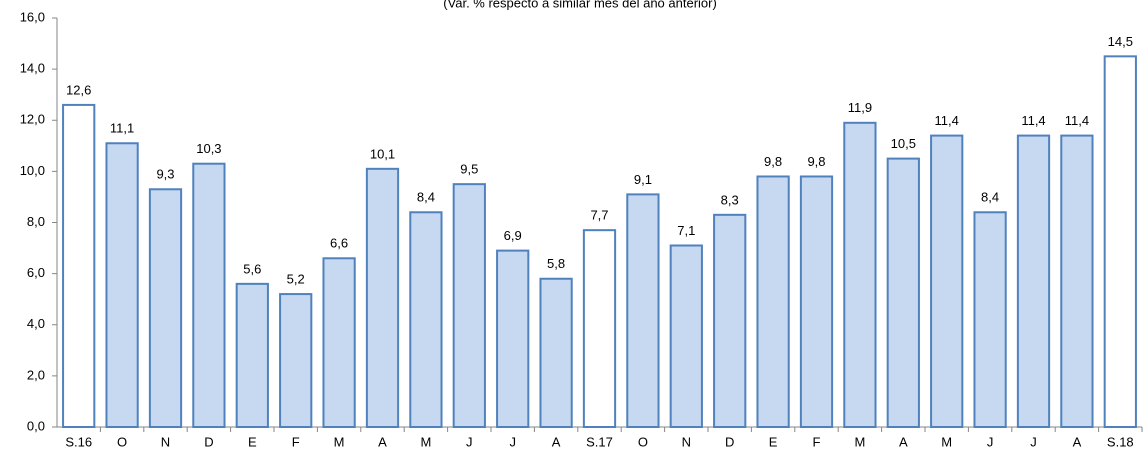 The height and width of the screenshot is (451, 1144). I want to click on x-tick-label: S.18, so click(1120, 441).